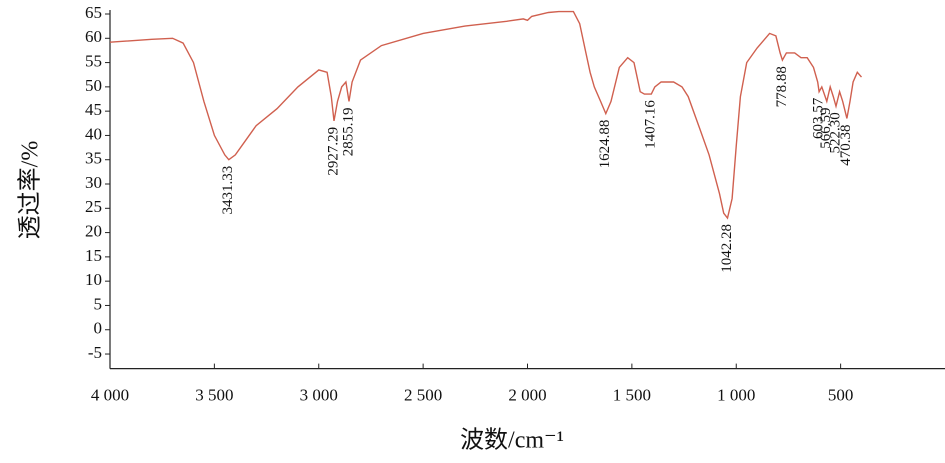  What do you see at coordinates (93, 36) in the screenshot?
I see `y-tick-label: 60` at bounding box center [93, 36].